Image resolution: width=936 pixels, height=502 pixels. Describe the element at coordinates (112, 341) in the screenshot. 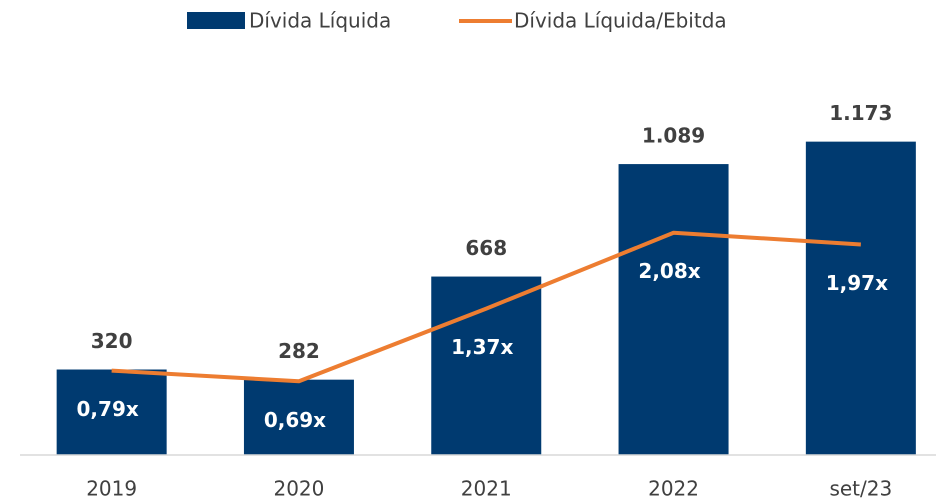

I see `bar-value-label: 320` at that location.